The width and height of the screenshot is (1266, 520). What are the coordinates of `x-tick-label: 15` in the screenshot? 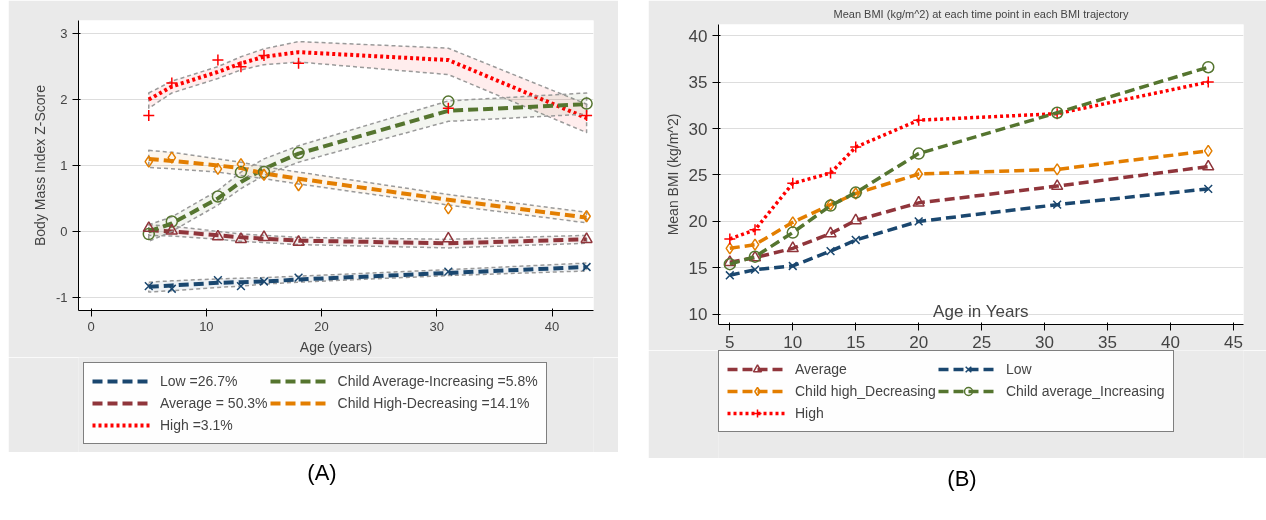 It's located at (856, 342).